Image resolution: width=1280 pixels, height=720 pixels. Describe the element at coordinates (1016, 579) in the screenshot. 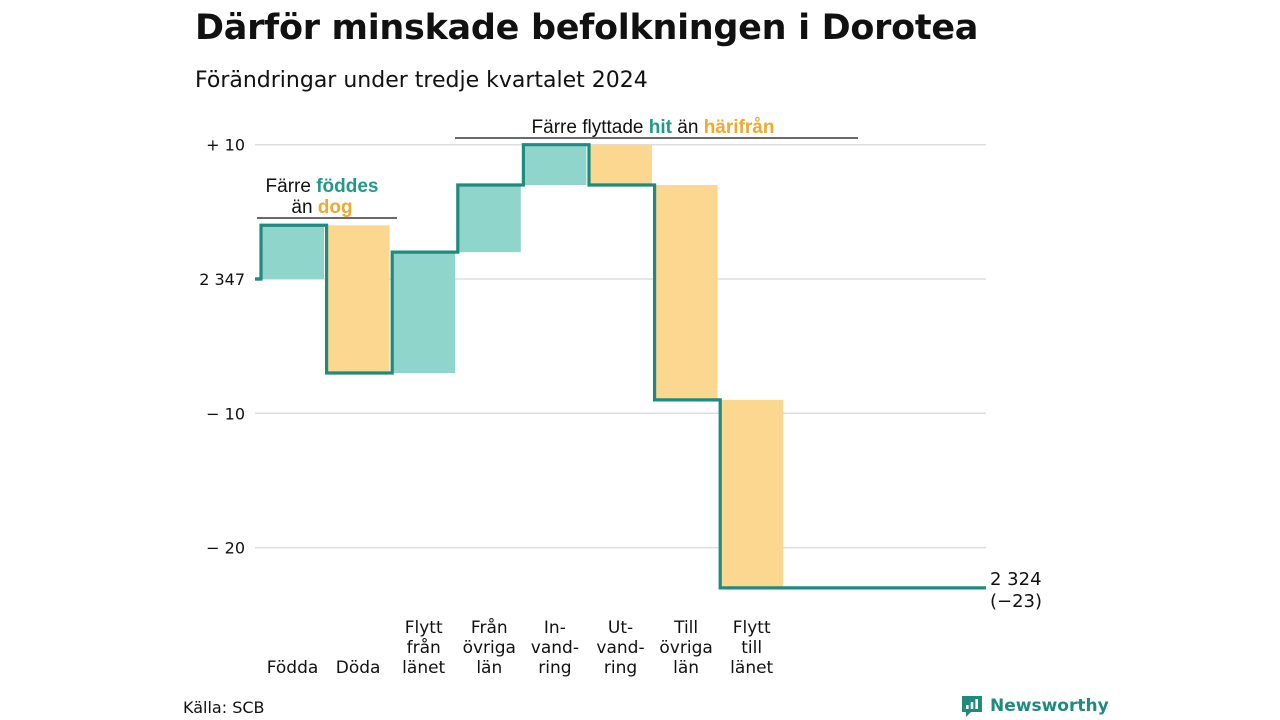

I see `end-value-label: 2 324` at that location.